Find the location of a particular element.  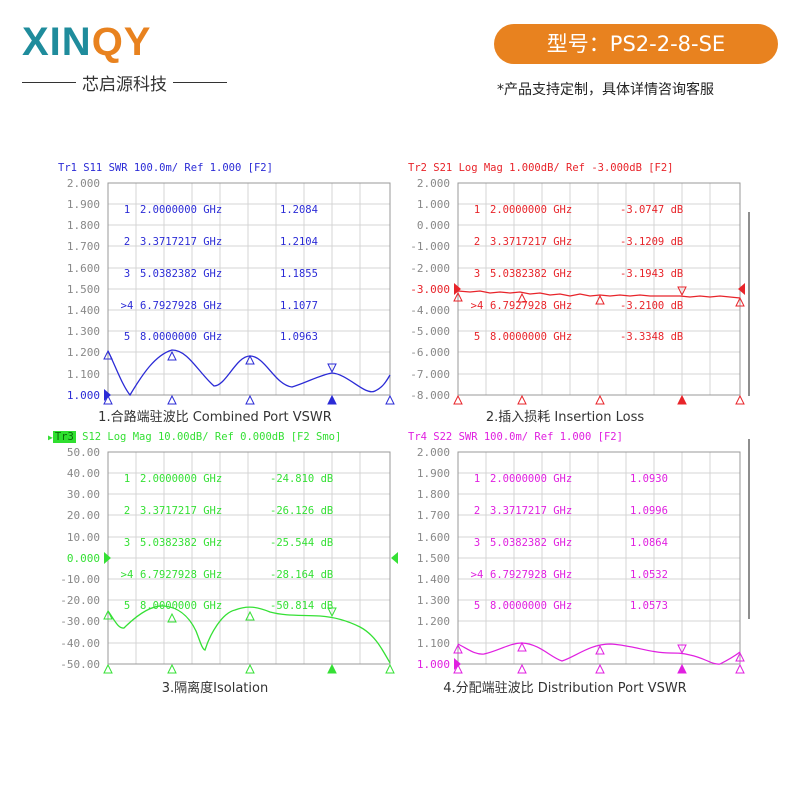

chart-caption: 2.插入损耗 Insertion Loss is located at coordinates (565, 417).